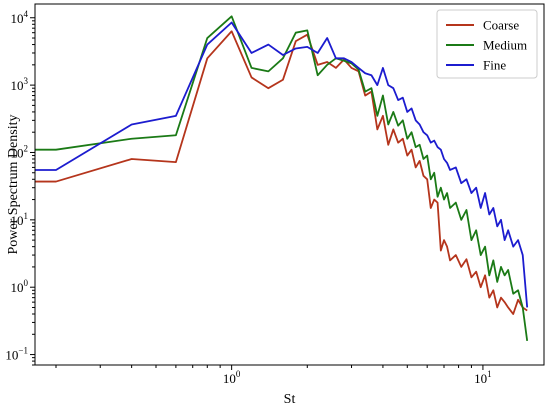  Describe the element at coordinates (26, 216) in the screenshot. I see `y-tick-exponent: 1` at that location.